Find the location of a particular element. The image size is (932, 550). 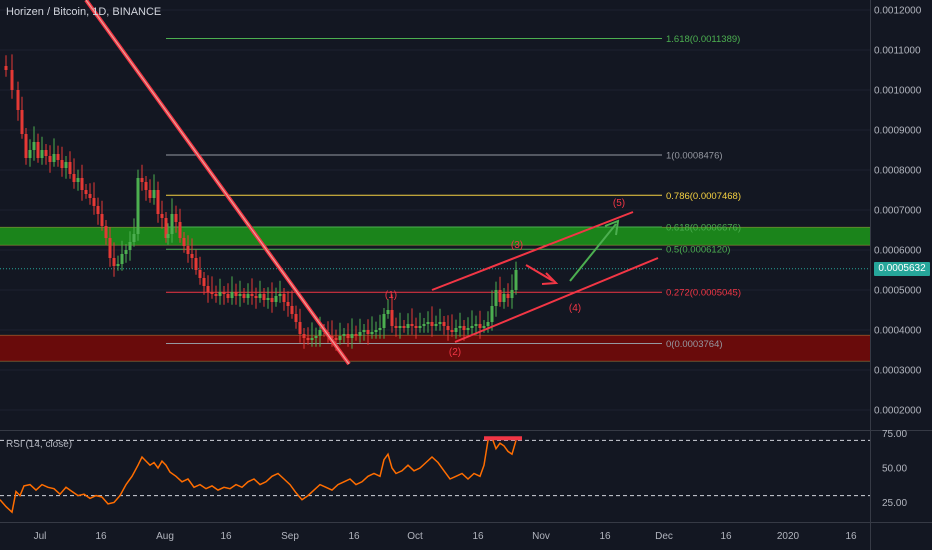

current-price-tag: 0.0005632 is located at coordinates (902, 268).